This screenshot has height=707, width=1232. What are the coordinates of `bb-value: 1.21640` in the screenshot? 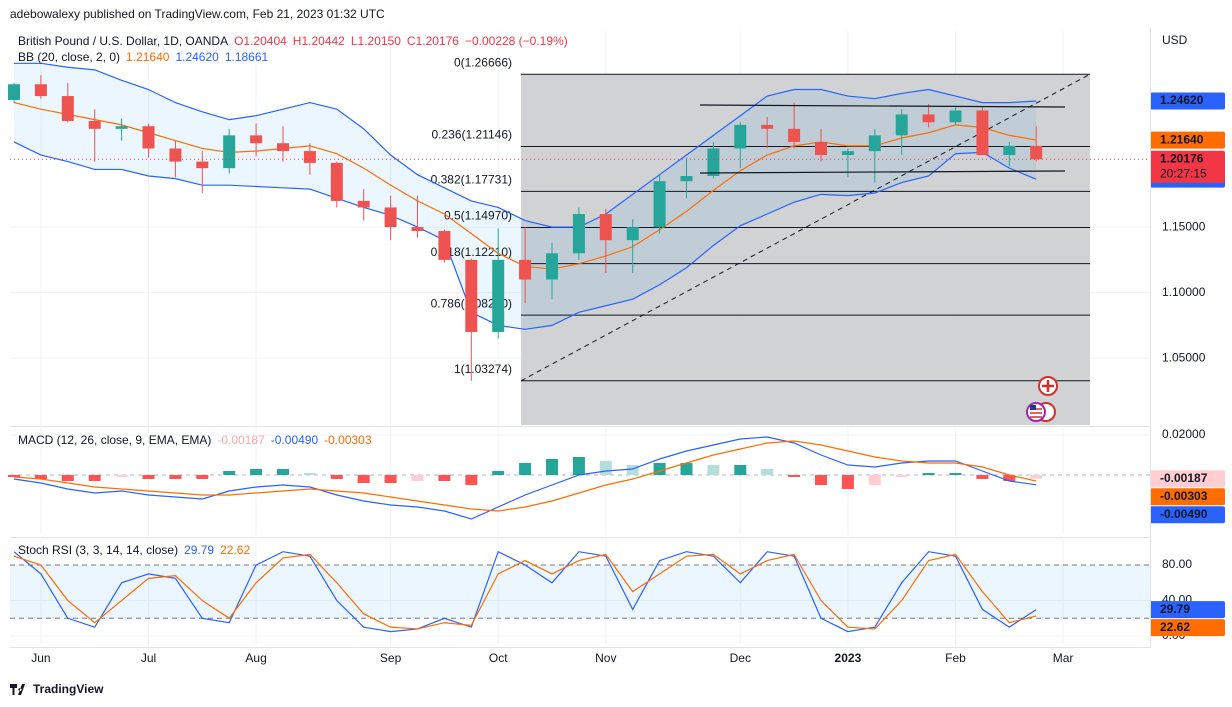 It's located at (148, 57).